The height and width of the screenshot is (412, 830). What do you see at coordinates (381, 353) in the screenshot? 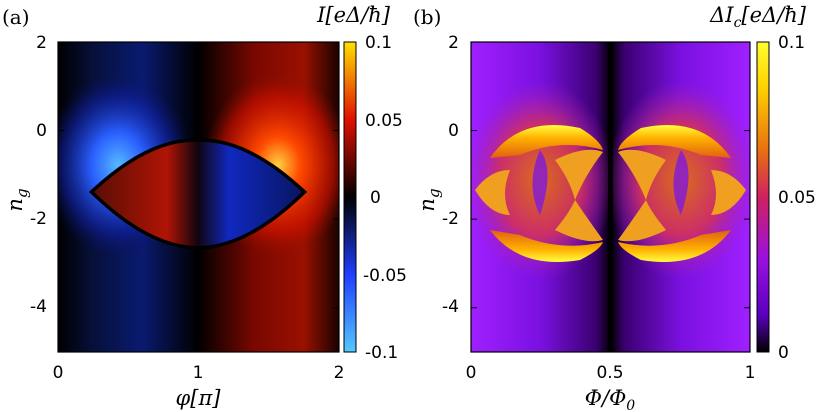
I see `colorbar-tick-label-a: -0.1` at bounding box center [381, 353].